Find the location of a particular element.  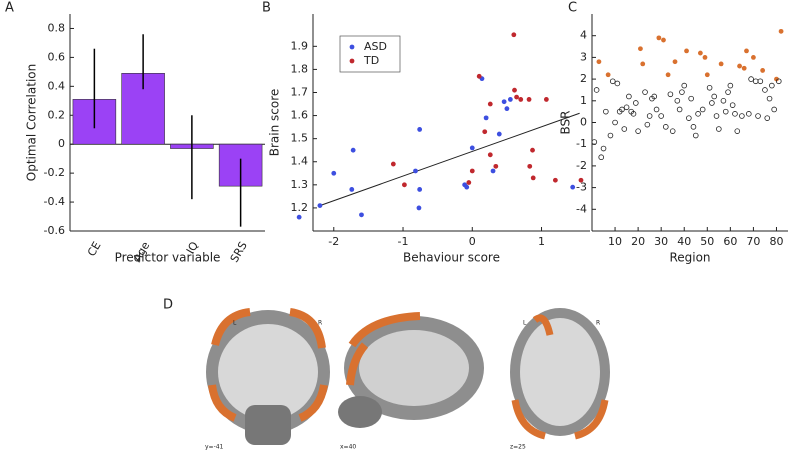

y-tick-label: 0 is located at coordinates (583, 122).